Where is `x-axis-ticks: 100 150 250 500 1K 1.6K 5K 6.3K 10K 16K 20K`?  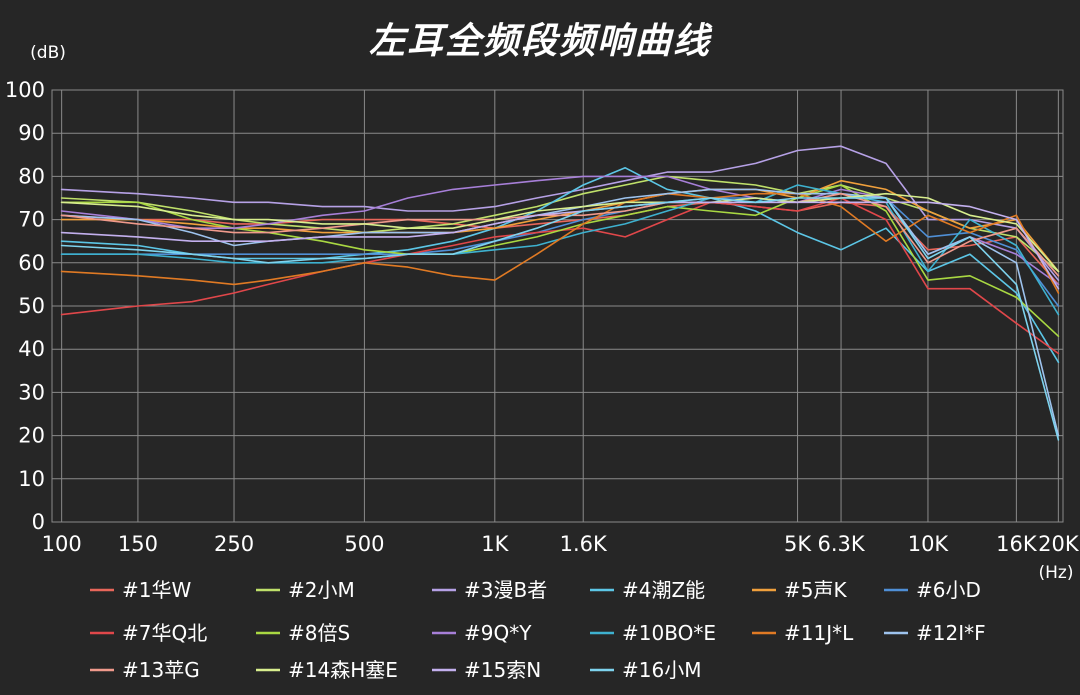 x-axis-ticks: 100 150 250 500 1K 1.6K 5K 6.3K 10K 16K 20K is located at coordinates (561, 544).